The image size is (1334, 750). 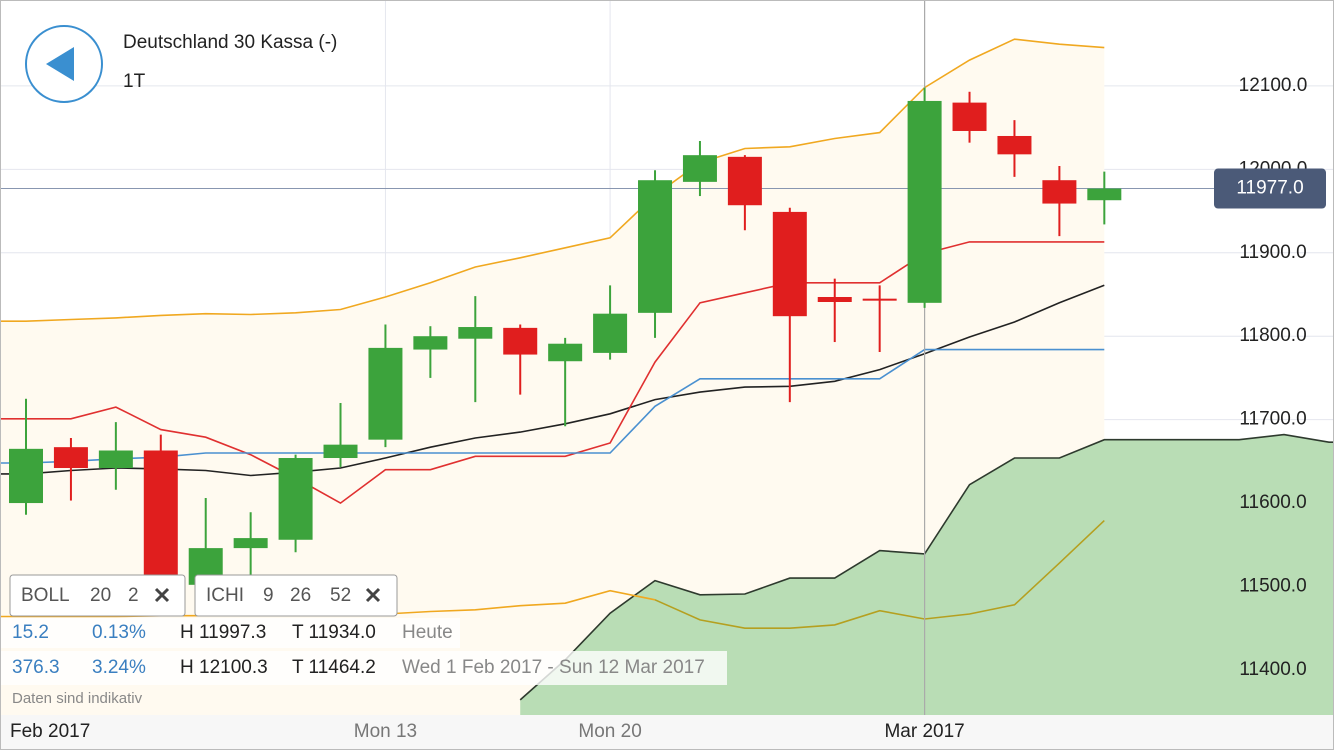 I want to click on change-pct: 3.24%, so click(x=119, y=667).